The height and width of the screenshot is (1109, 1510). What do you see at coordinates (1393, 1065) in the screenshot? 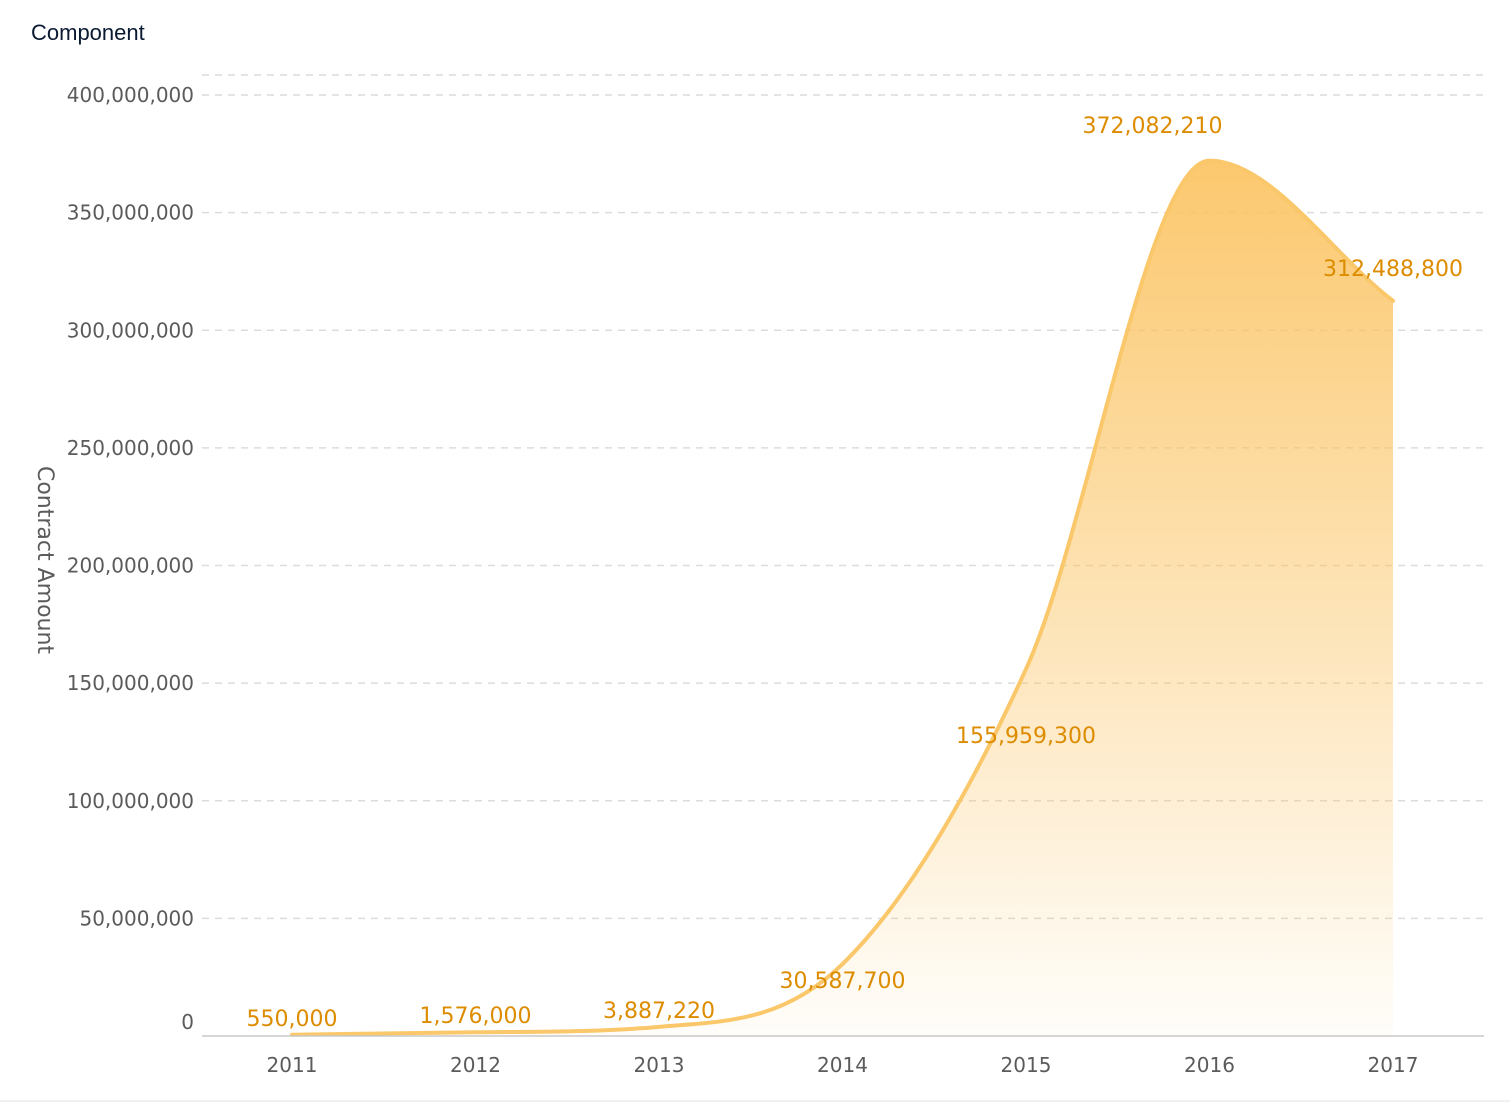
I see `x-tick-label: 2017` at bounding box center [1393, 1065].